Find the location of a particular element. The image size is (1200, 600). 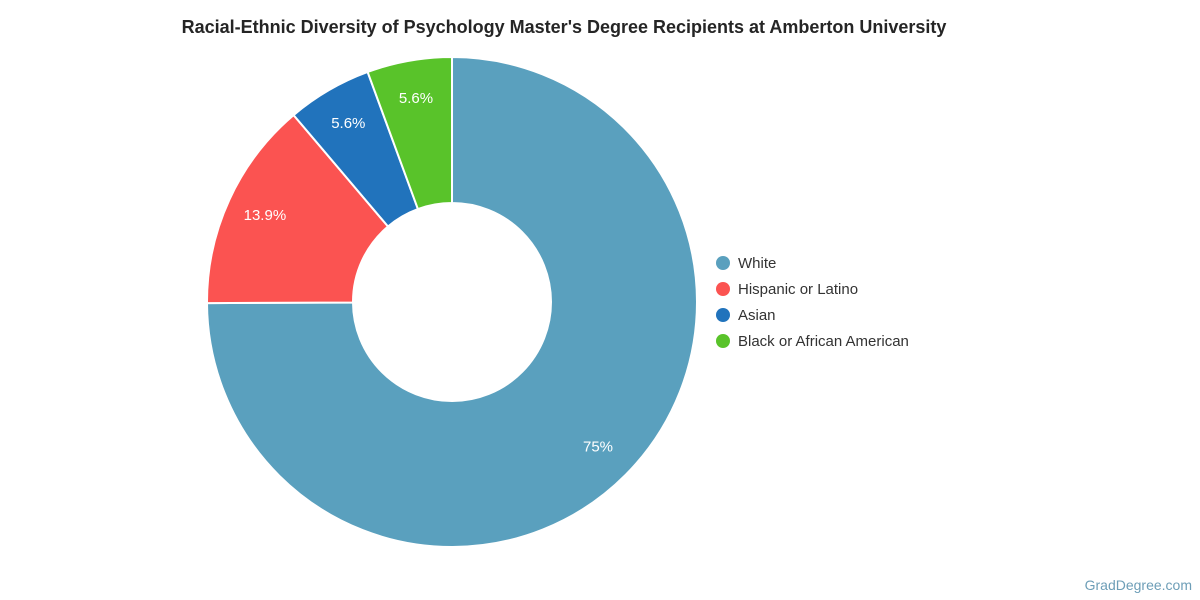

legend-label: Hispanic or Latino is located at coordinates (798, 289).